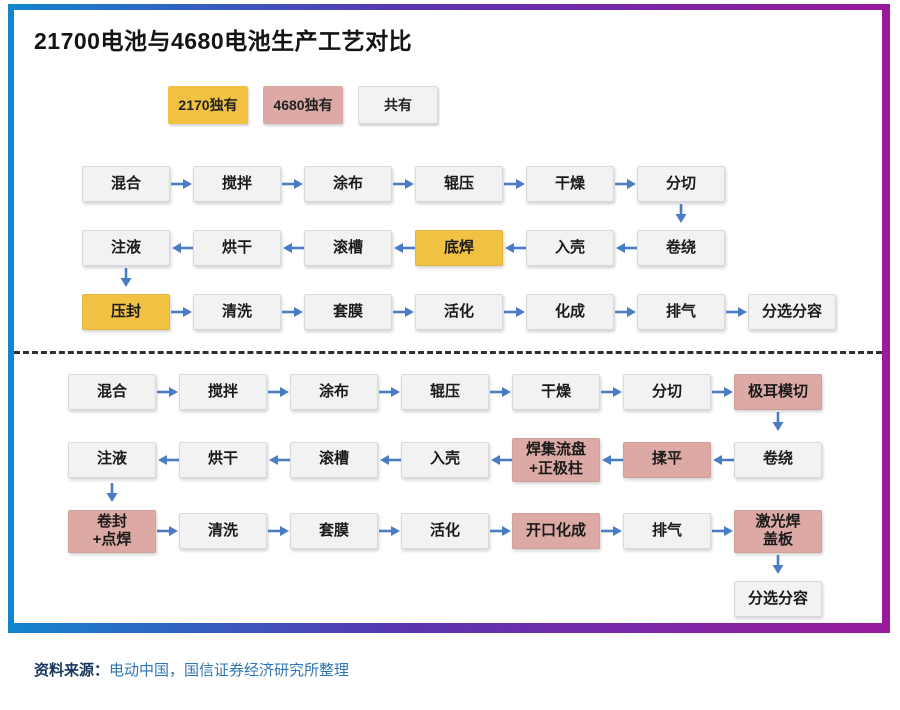 This screenshot has height=710, width=900. What do you see at coordinates (237, 184) in the screenshot?
I see `flow-step: 搅拌` at bounding box center [237, 184].